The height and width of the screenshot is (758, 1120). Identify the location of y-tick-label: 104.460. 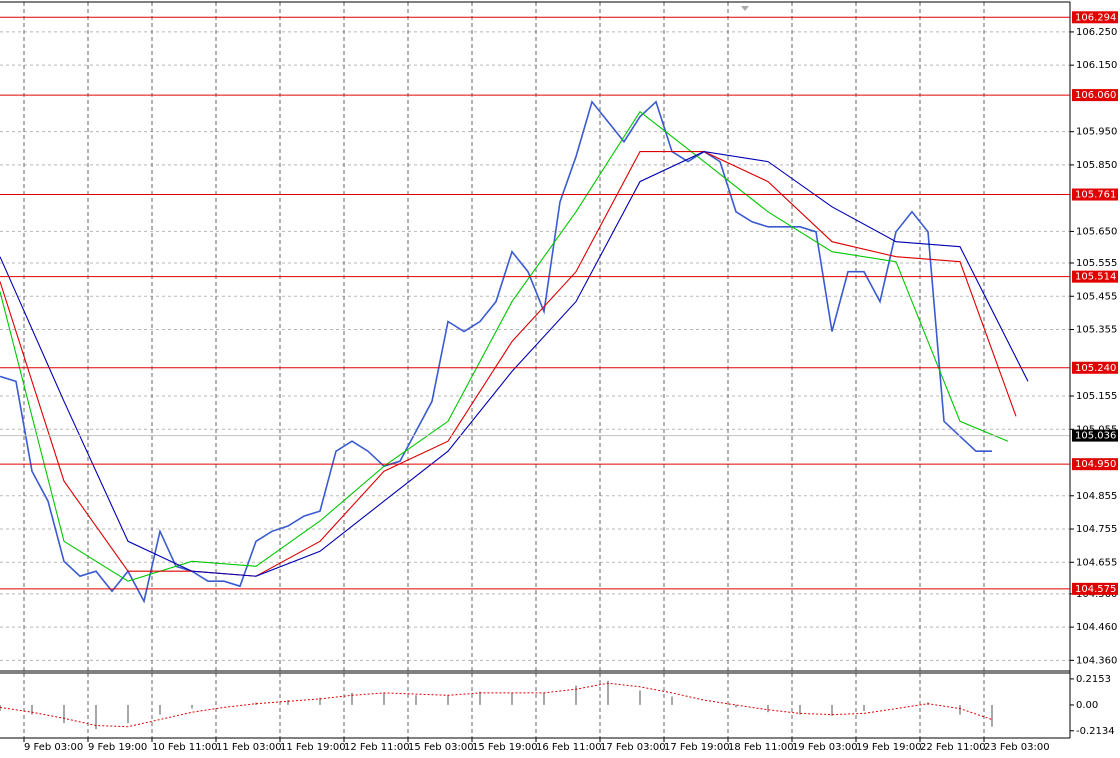
(1096, 627).